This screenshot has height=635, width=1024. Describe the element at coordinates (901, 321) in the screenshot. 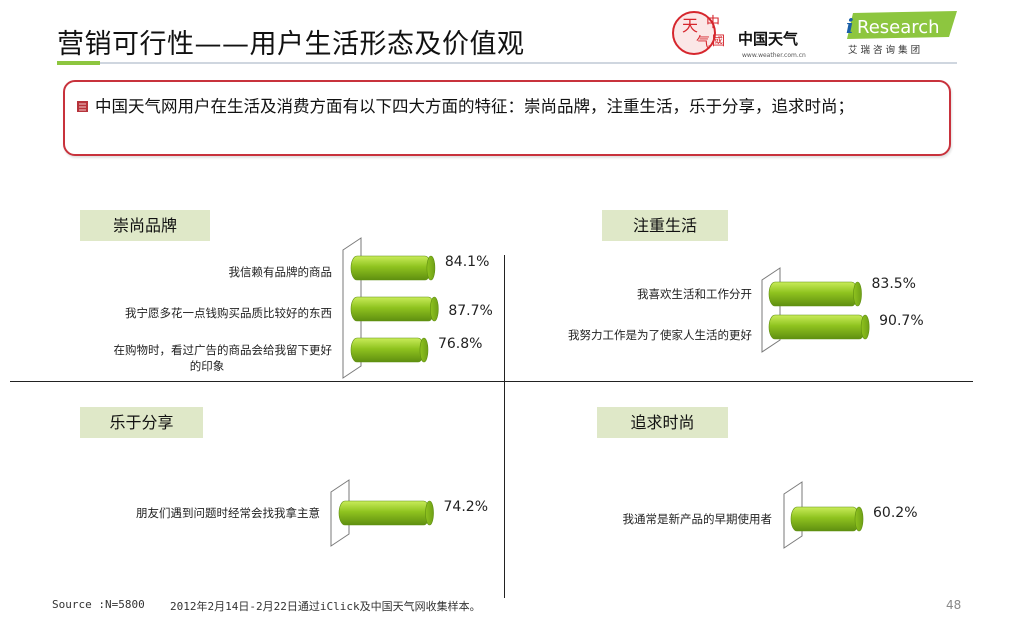

I see `value-label: 90.7%` at that location.